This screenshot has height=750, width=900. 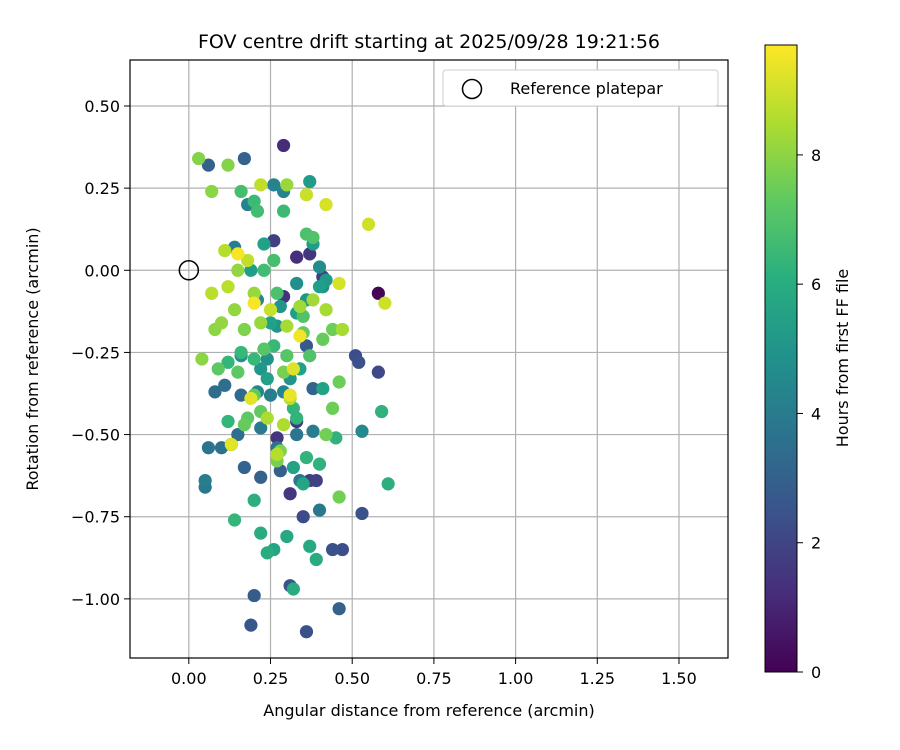 I want to click on y-tick-label: −1.00, so click(x=95, y=599).